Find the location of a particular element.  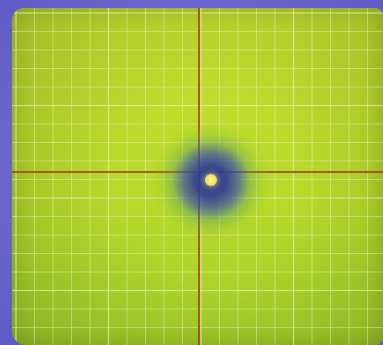

target-dot-icon is located at coordinates (211, 180).